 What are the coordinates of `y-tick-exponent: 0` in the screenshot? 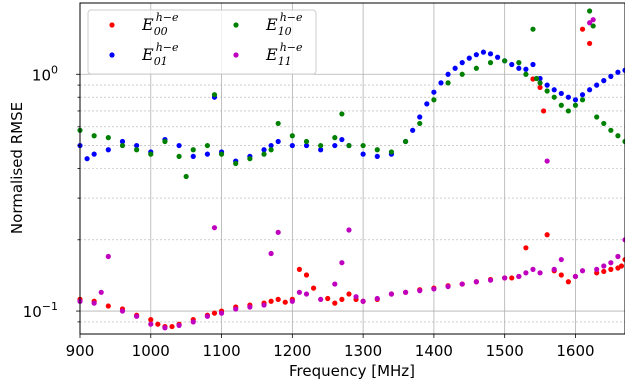 It's located at (54, 69).